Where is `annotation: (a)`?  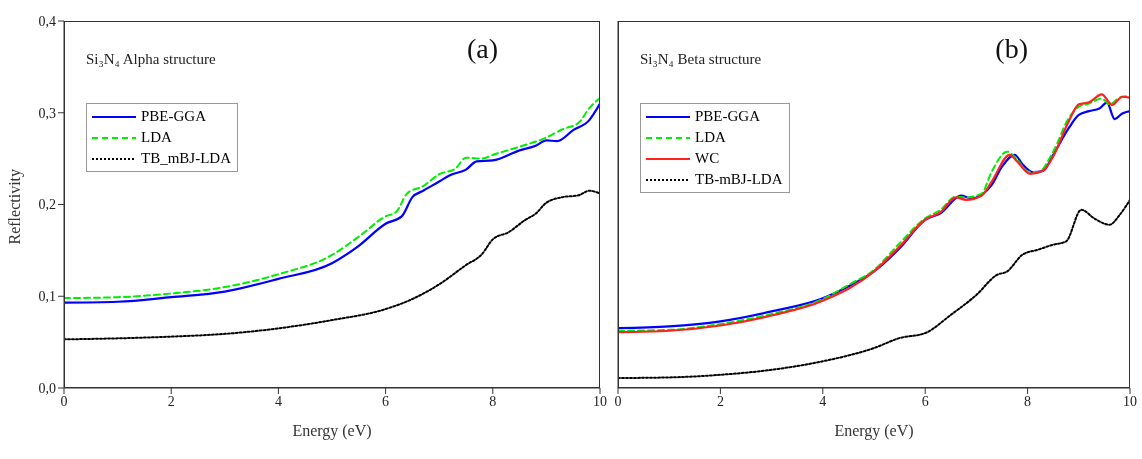
annotation: (a) is located at coordinates (482, 49).